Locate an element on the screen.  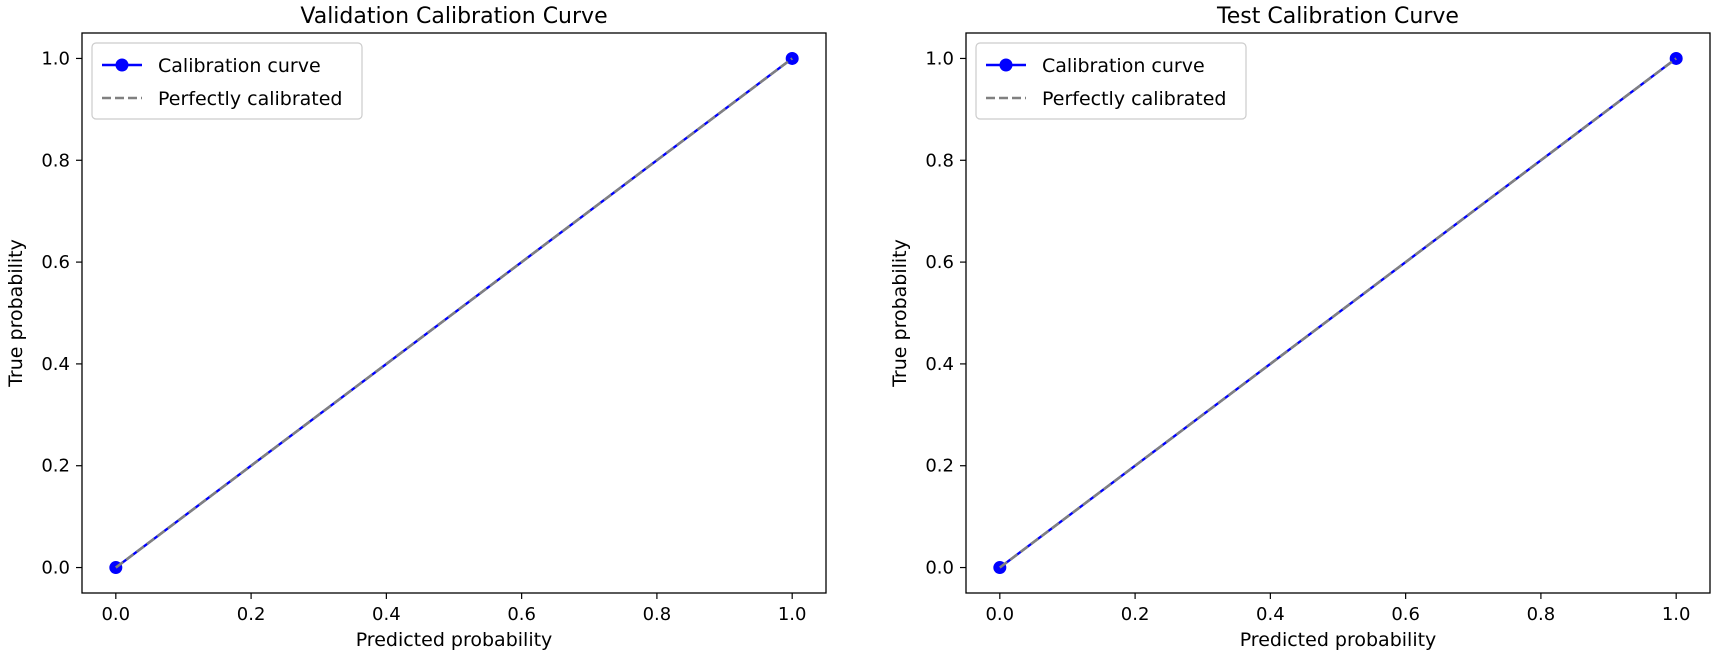
chart-title: Validation Calibration Curve is located at coordinates (453, 16).